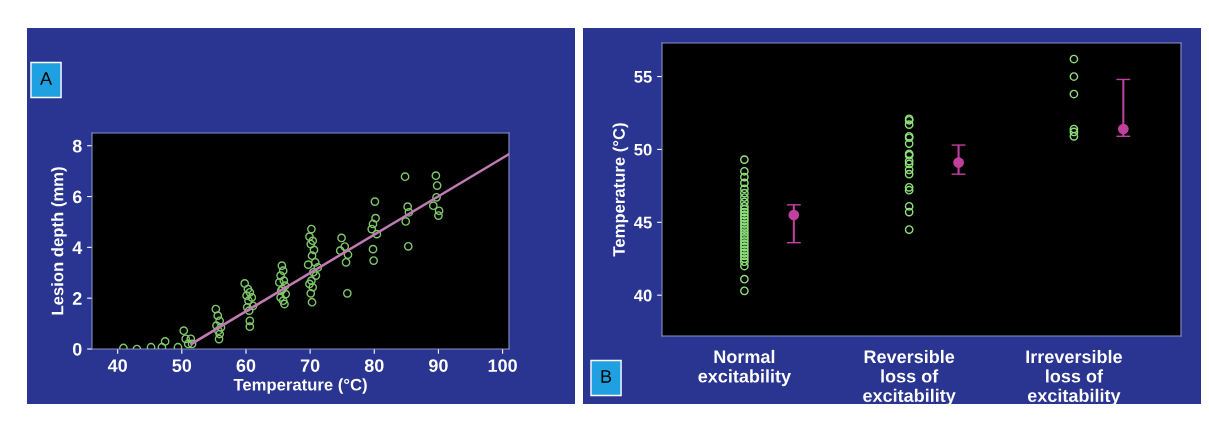 The image size is (1209, 432). Describe the element at coordinates (643, 77) in the screenshot. I see `y-tick-label: 55` at that location.